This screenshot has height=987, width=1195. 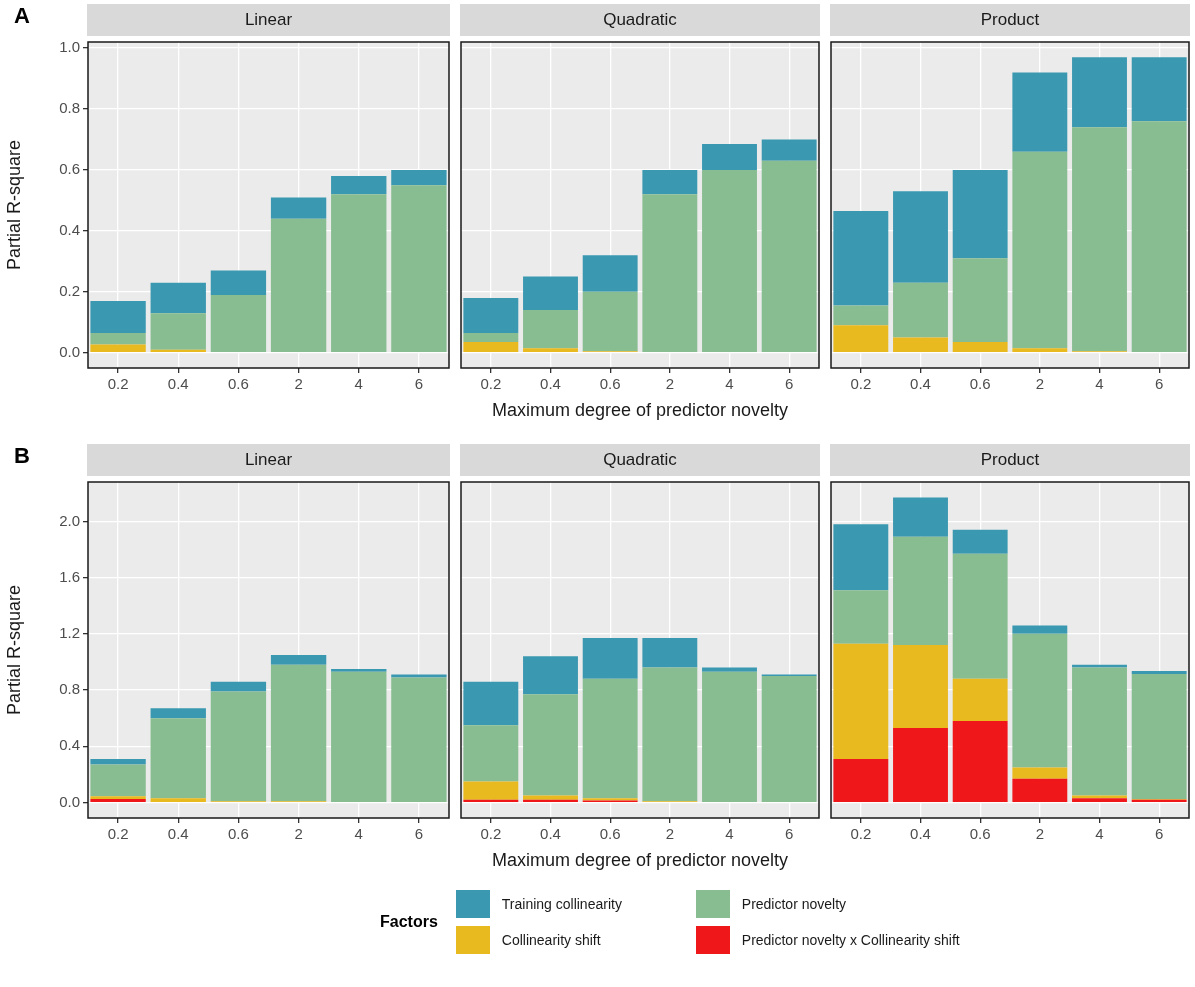 What do you see at coordinates (551, 940) in the screenshot?
I see `legend-label: Collinearity shift` at bounding box center [551, 940].